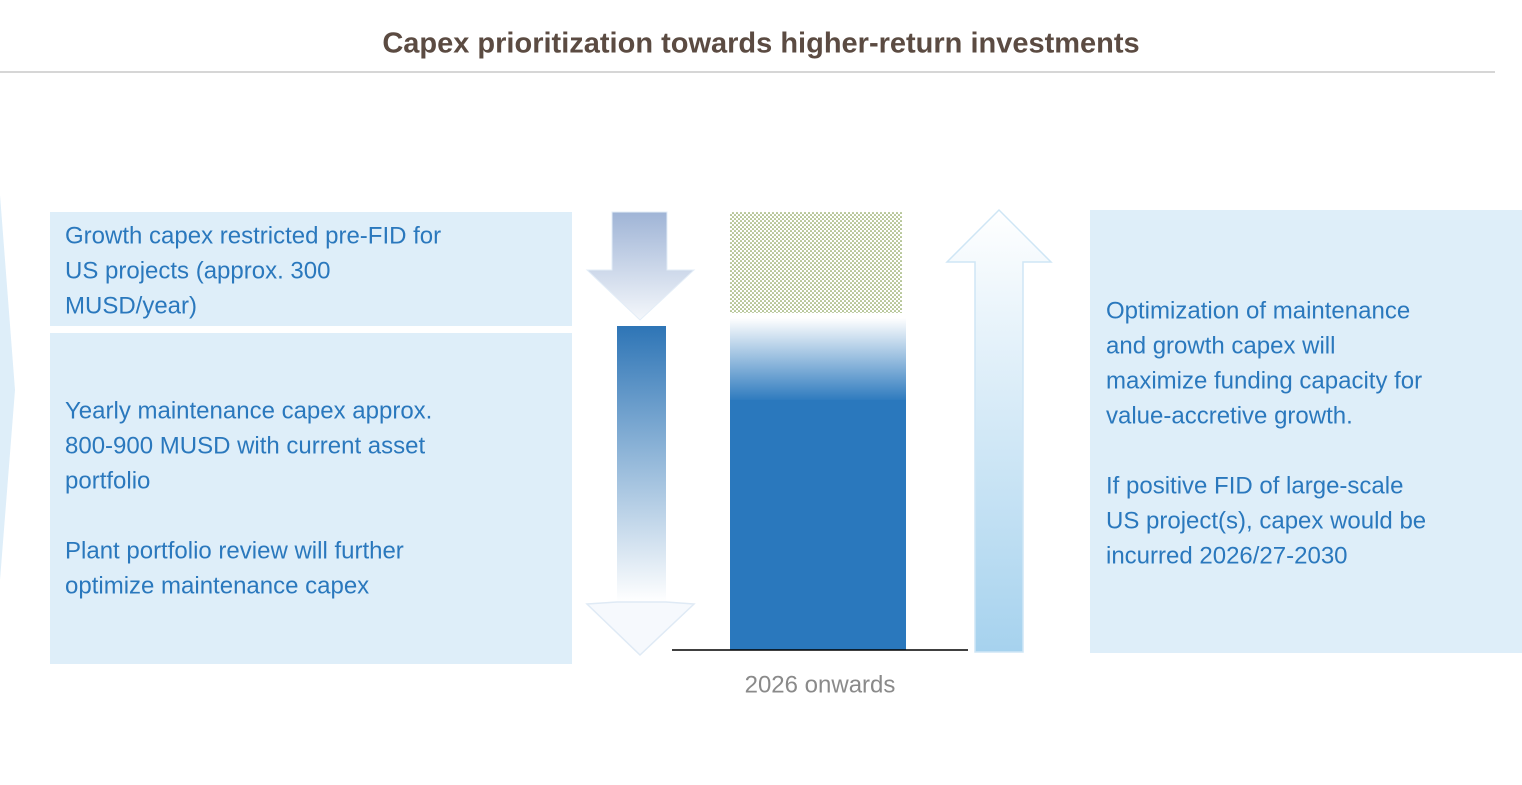 The width and height of the screenshot is (1522, 785). I want to click on text-line: maximize funding capacity for, so click(1264, 380).